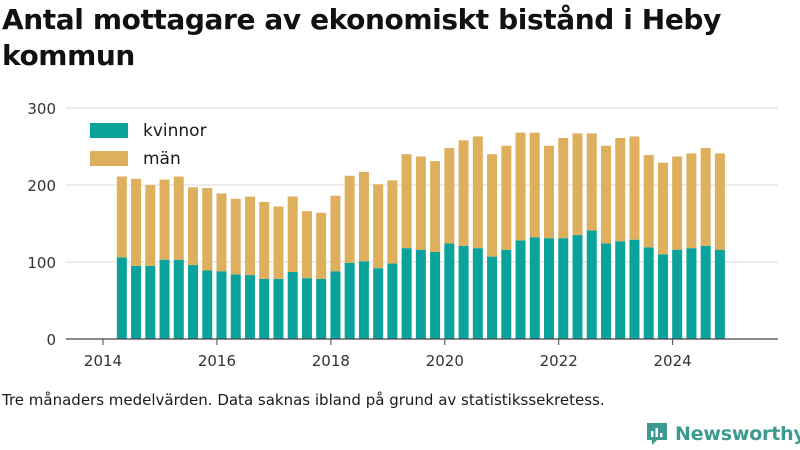 Image resolution: width=800 pixels, height=450 pixels. What do you see at coordinates (103, 361) in the screenshot?
I see `x-tick-label: 2014` at bounding box center [103, 361].